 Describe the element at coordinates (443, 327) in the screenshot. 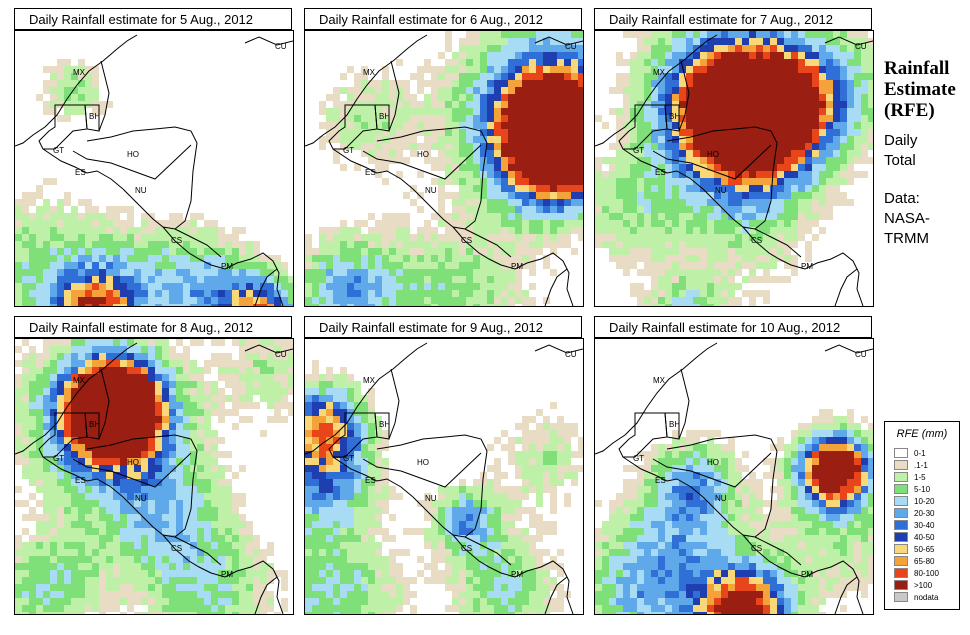

I see `panel-title: Daily Rainfall estimate for 9 Aug., 2012` at that location.